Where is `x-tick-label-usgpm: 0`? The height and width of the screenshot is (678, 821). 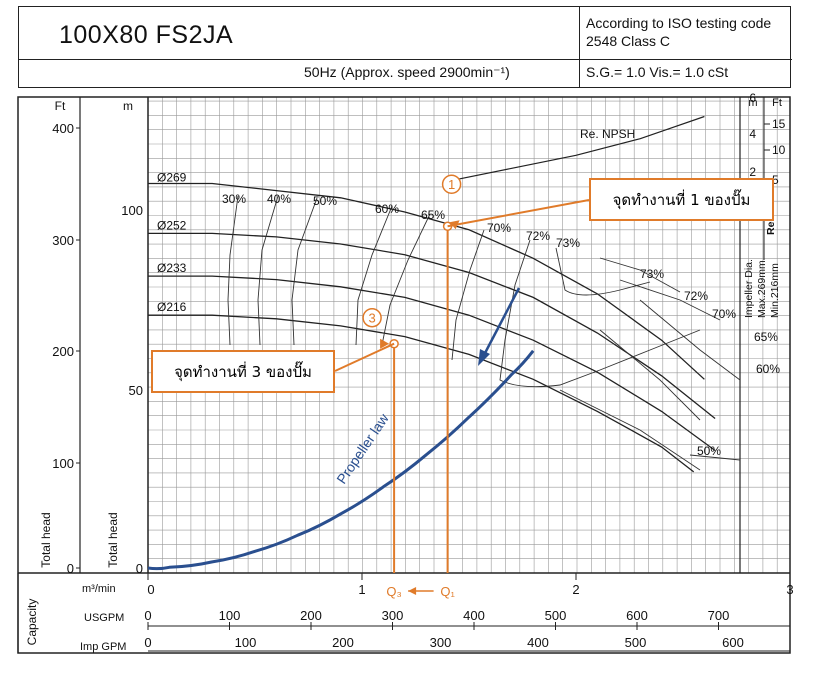 x-tick-label-usgpm: 0 is located at coordinates (147, 615).